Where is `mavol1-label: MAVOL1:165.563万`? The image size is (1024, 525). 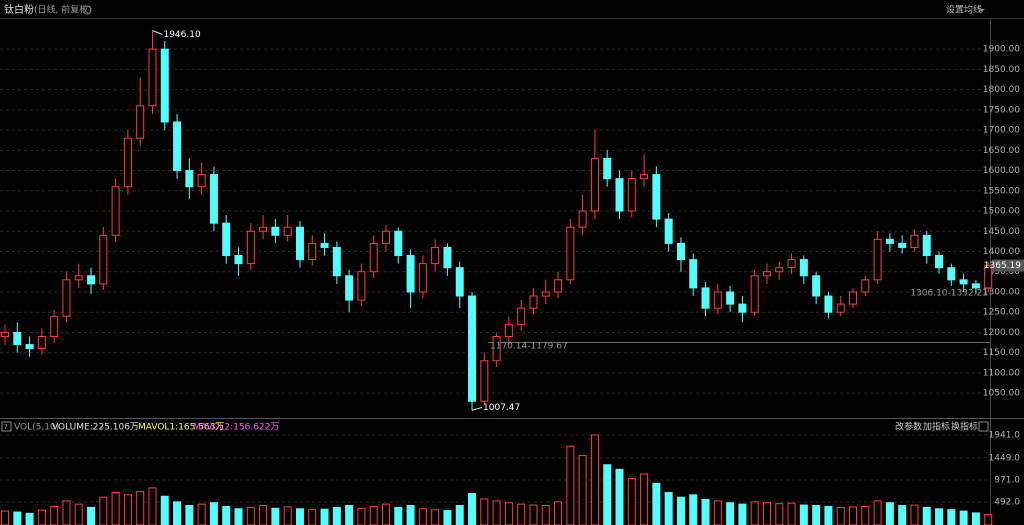 mavol1-label: MAVOL1:165.563万 is located at coordinates (181, 428).